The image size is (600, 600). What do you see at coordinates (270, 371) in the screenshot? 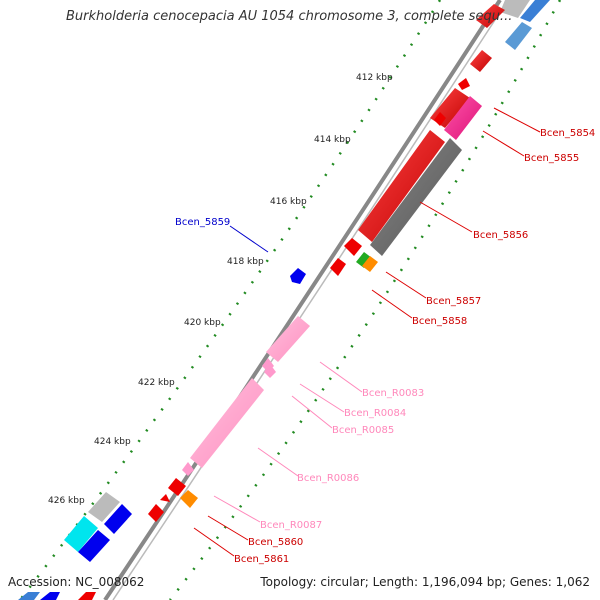
I see `gene-arrow-bcen-r0085` at bounding box center [270, 371].